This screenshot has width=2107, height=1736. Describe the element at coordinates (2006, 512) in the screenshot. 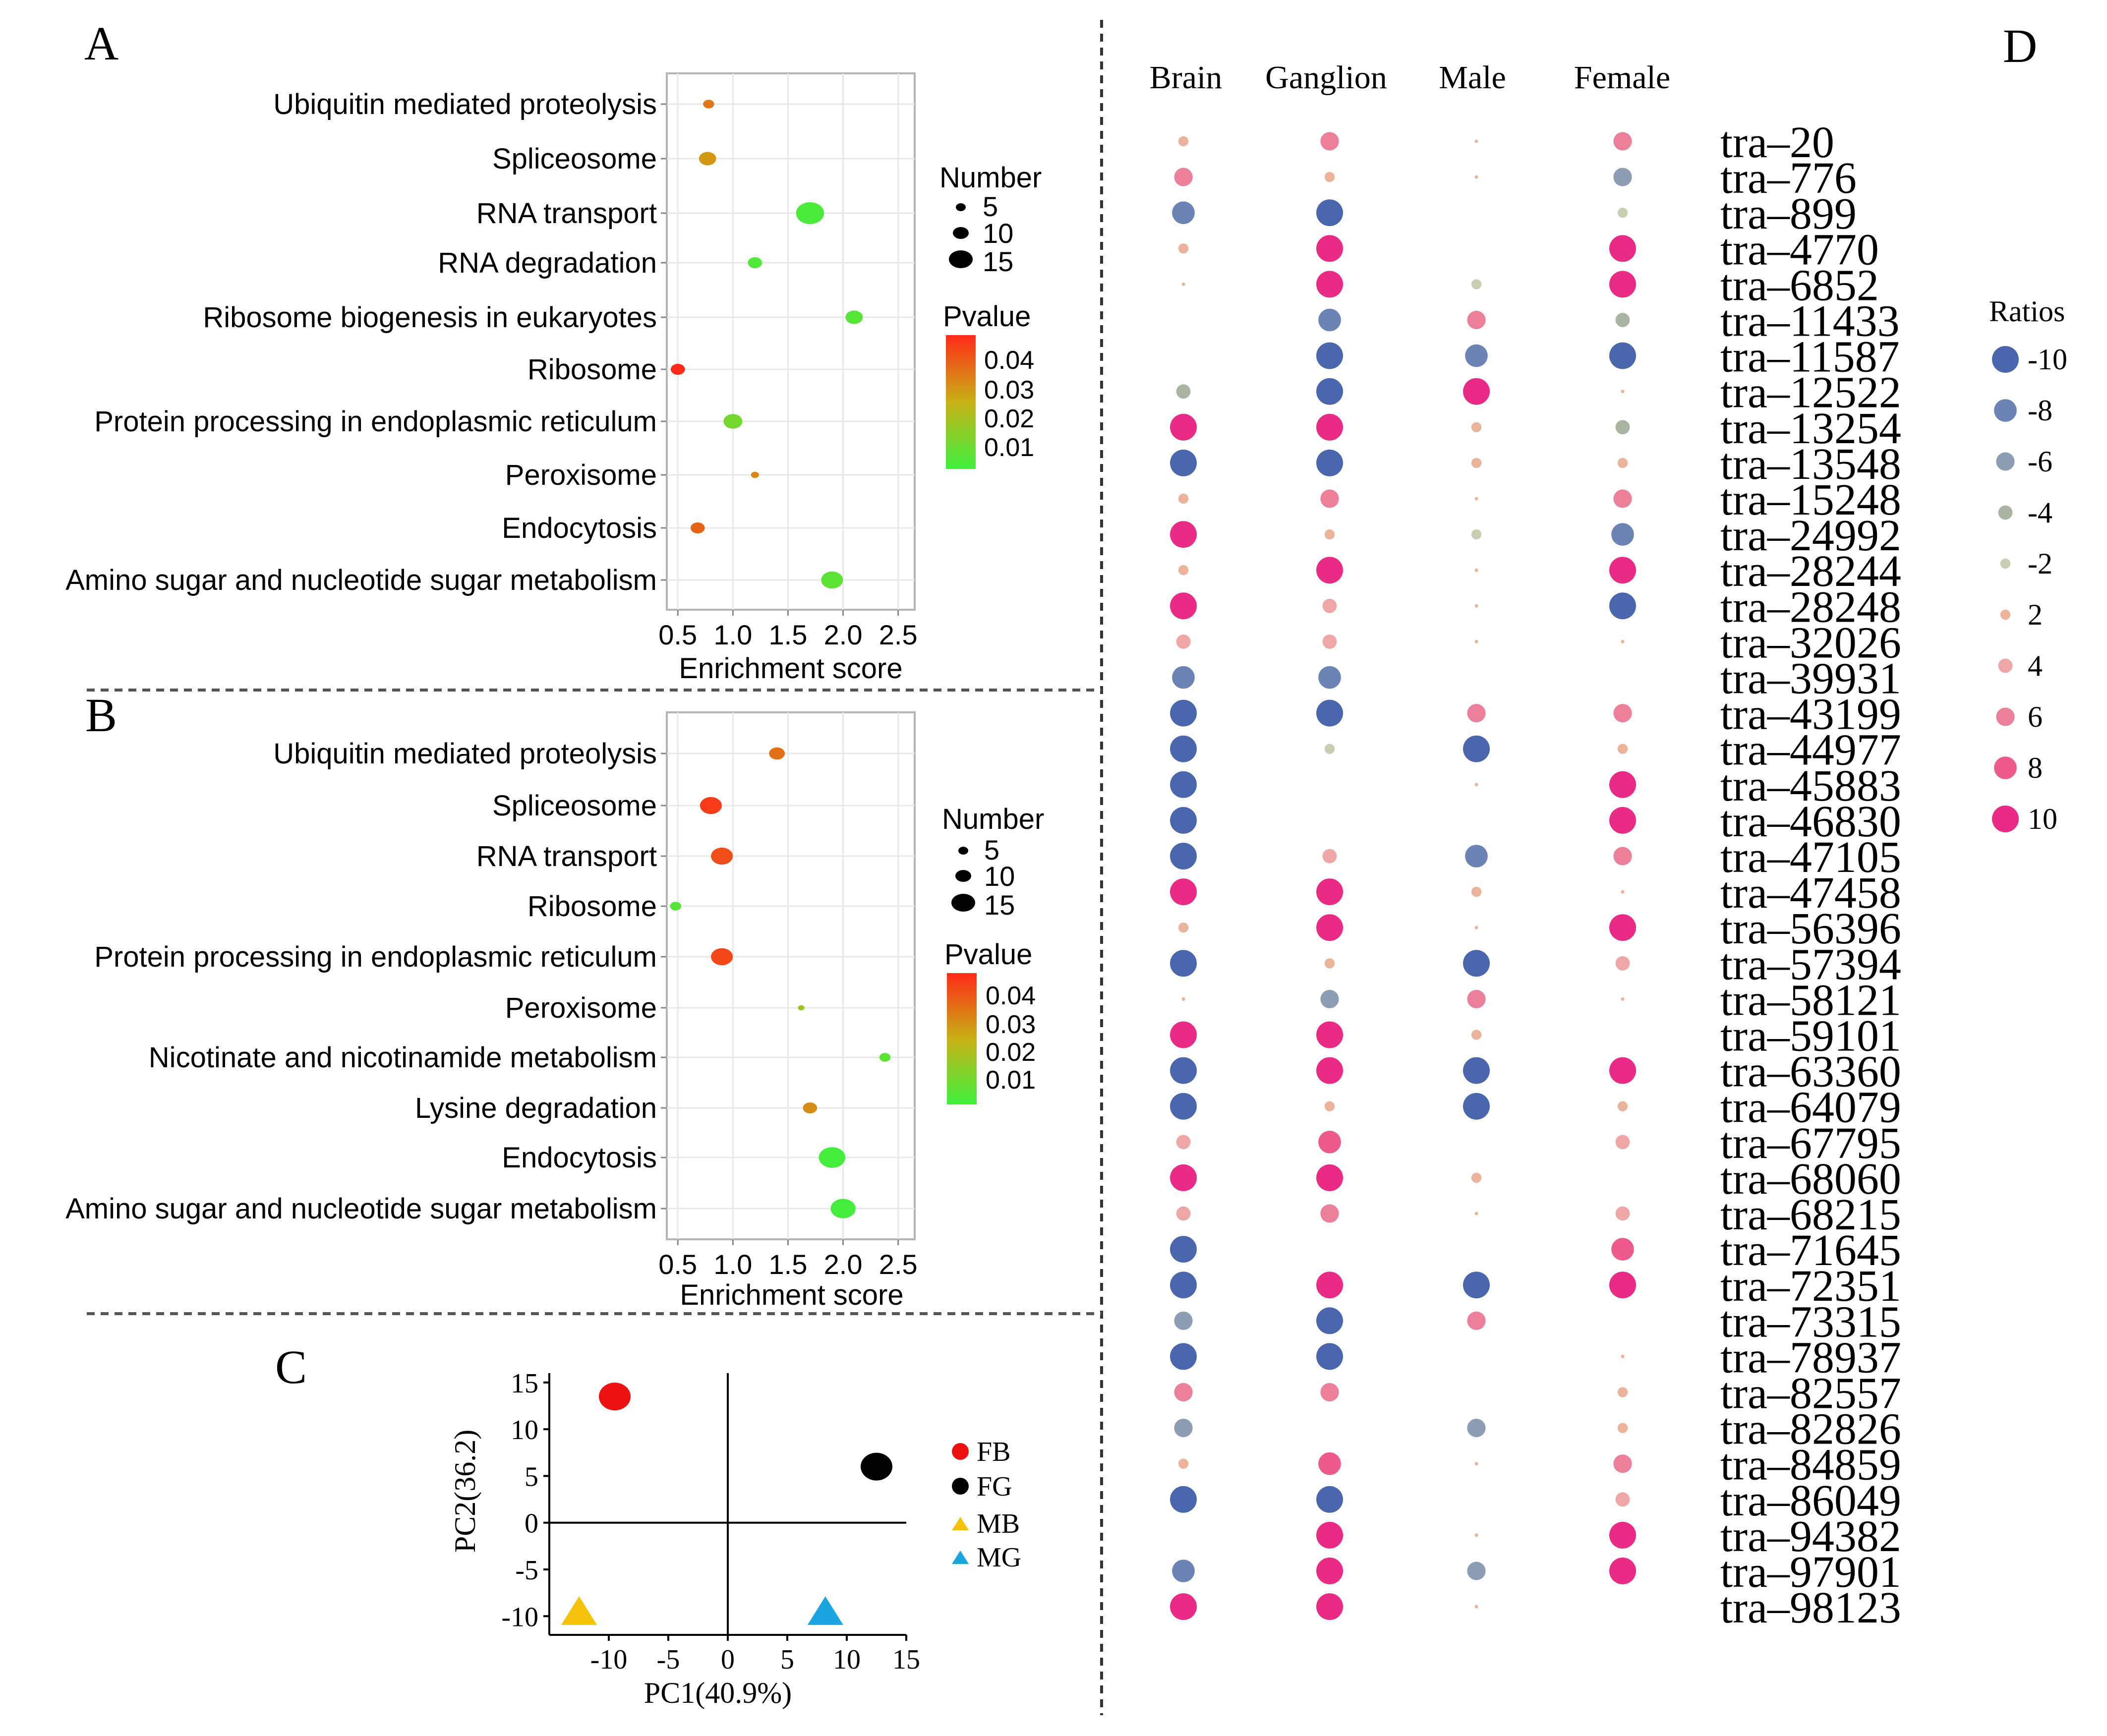

I see `ratios-legend-key-neg4` at that location.